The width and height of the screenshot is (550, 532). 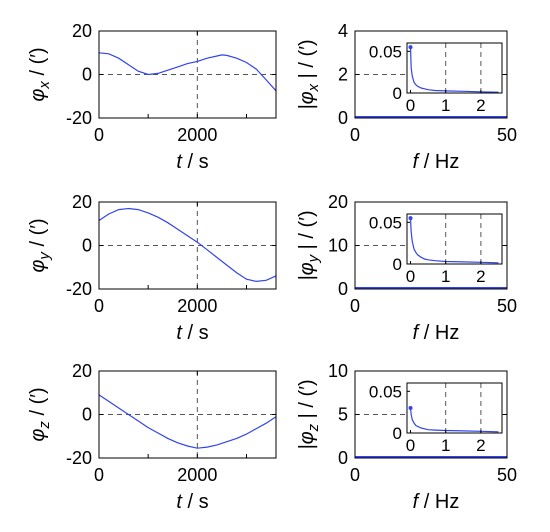 I want to click on y-tick-label: 5, so click(x=343, y=415).